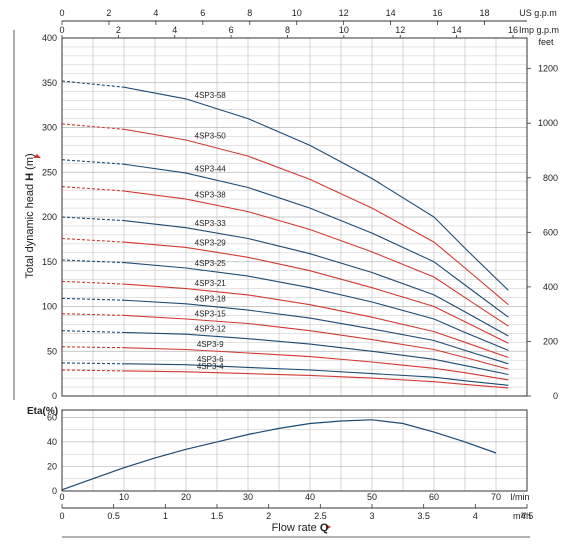 This screenshot has width=581, height=547. What do you see at coordinates (268, 516) in the screenshot?
I see `m3h-tick-label: 2` at bounding box center [268, 516].